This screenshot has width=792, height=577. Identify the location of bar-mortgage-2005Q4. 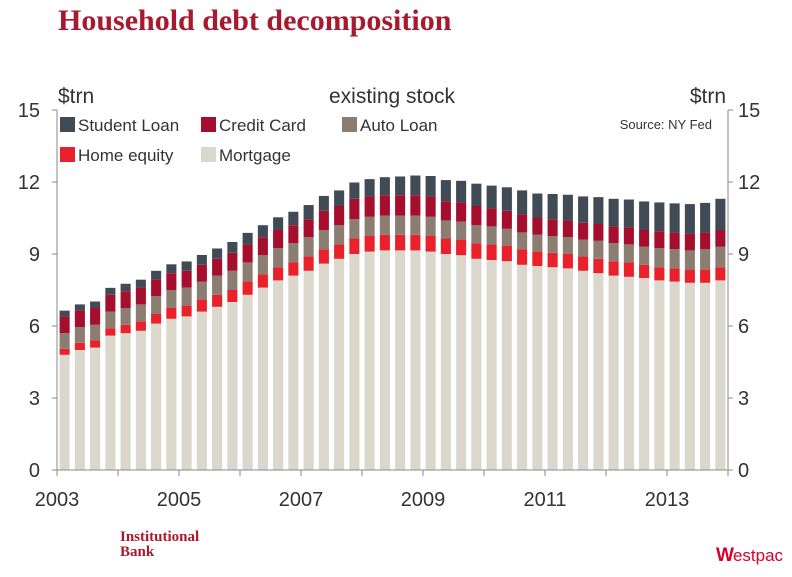
(232, 386).